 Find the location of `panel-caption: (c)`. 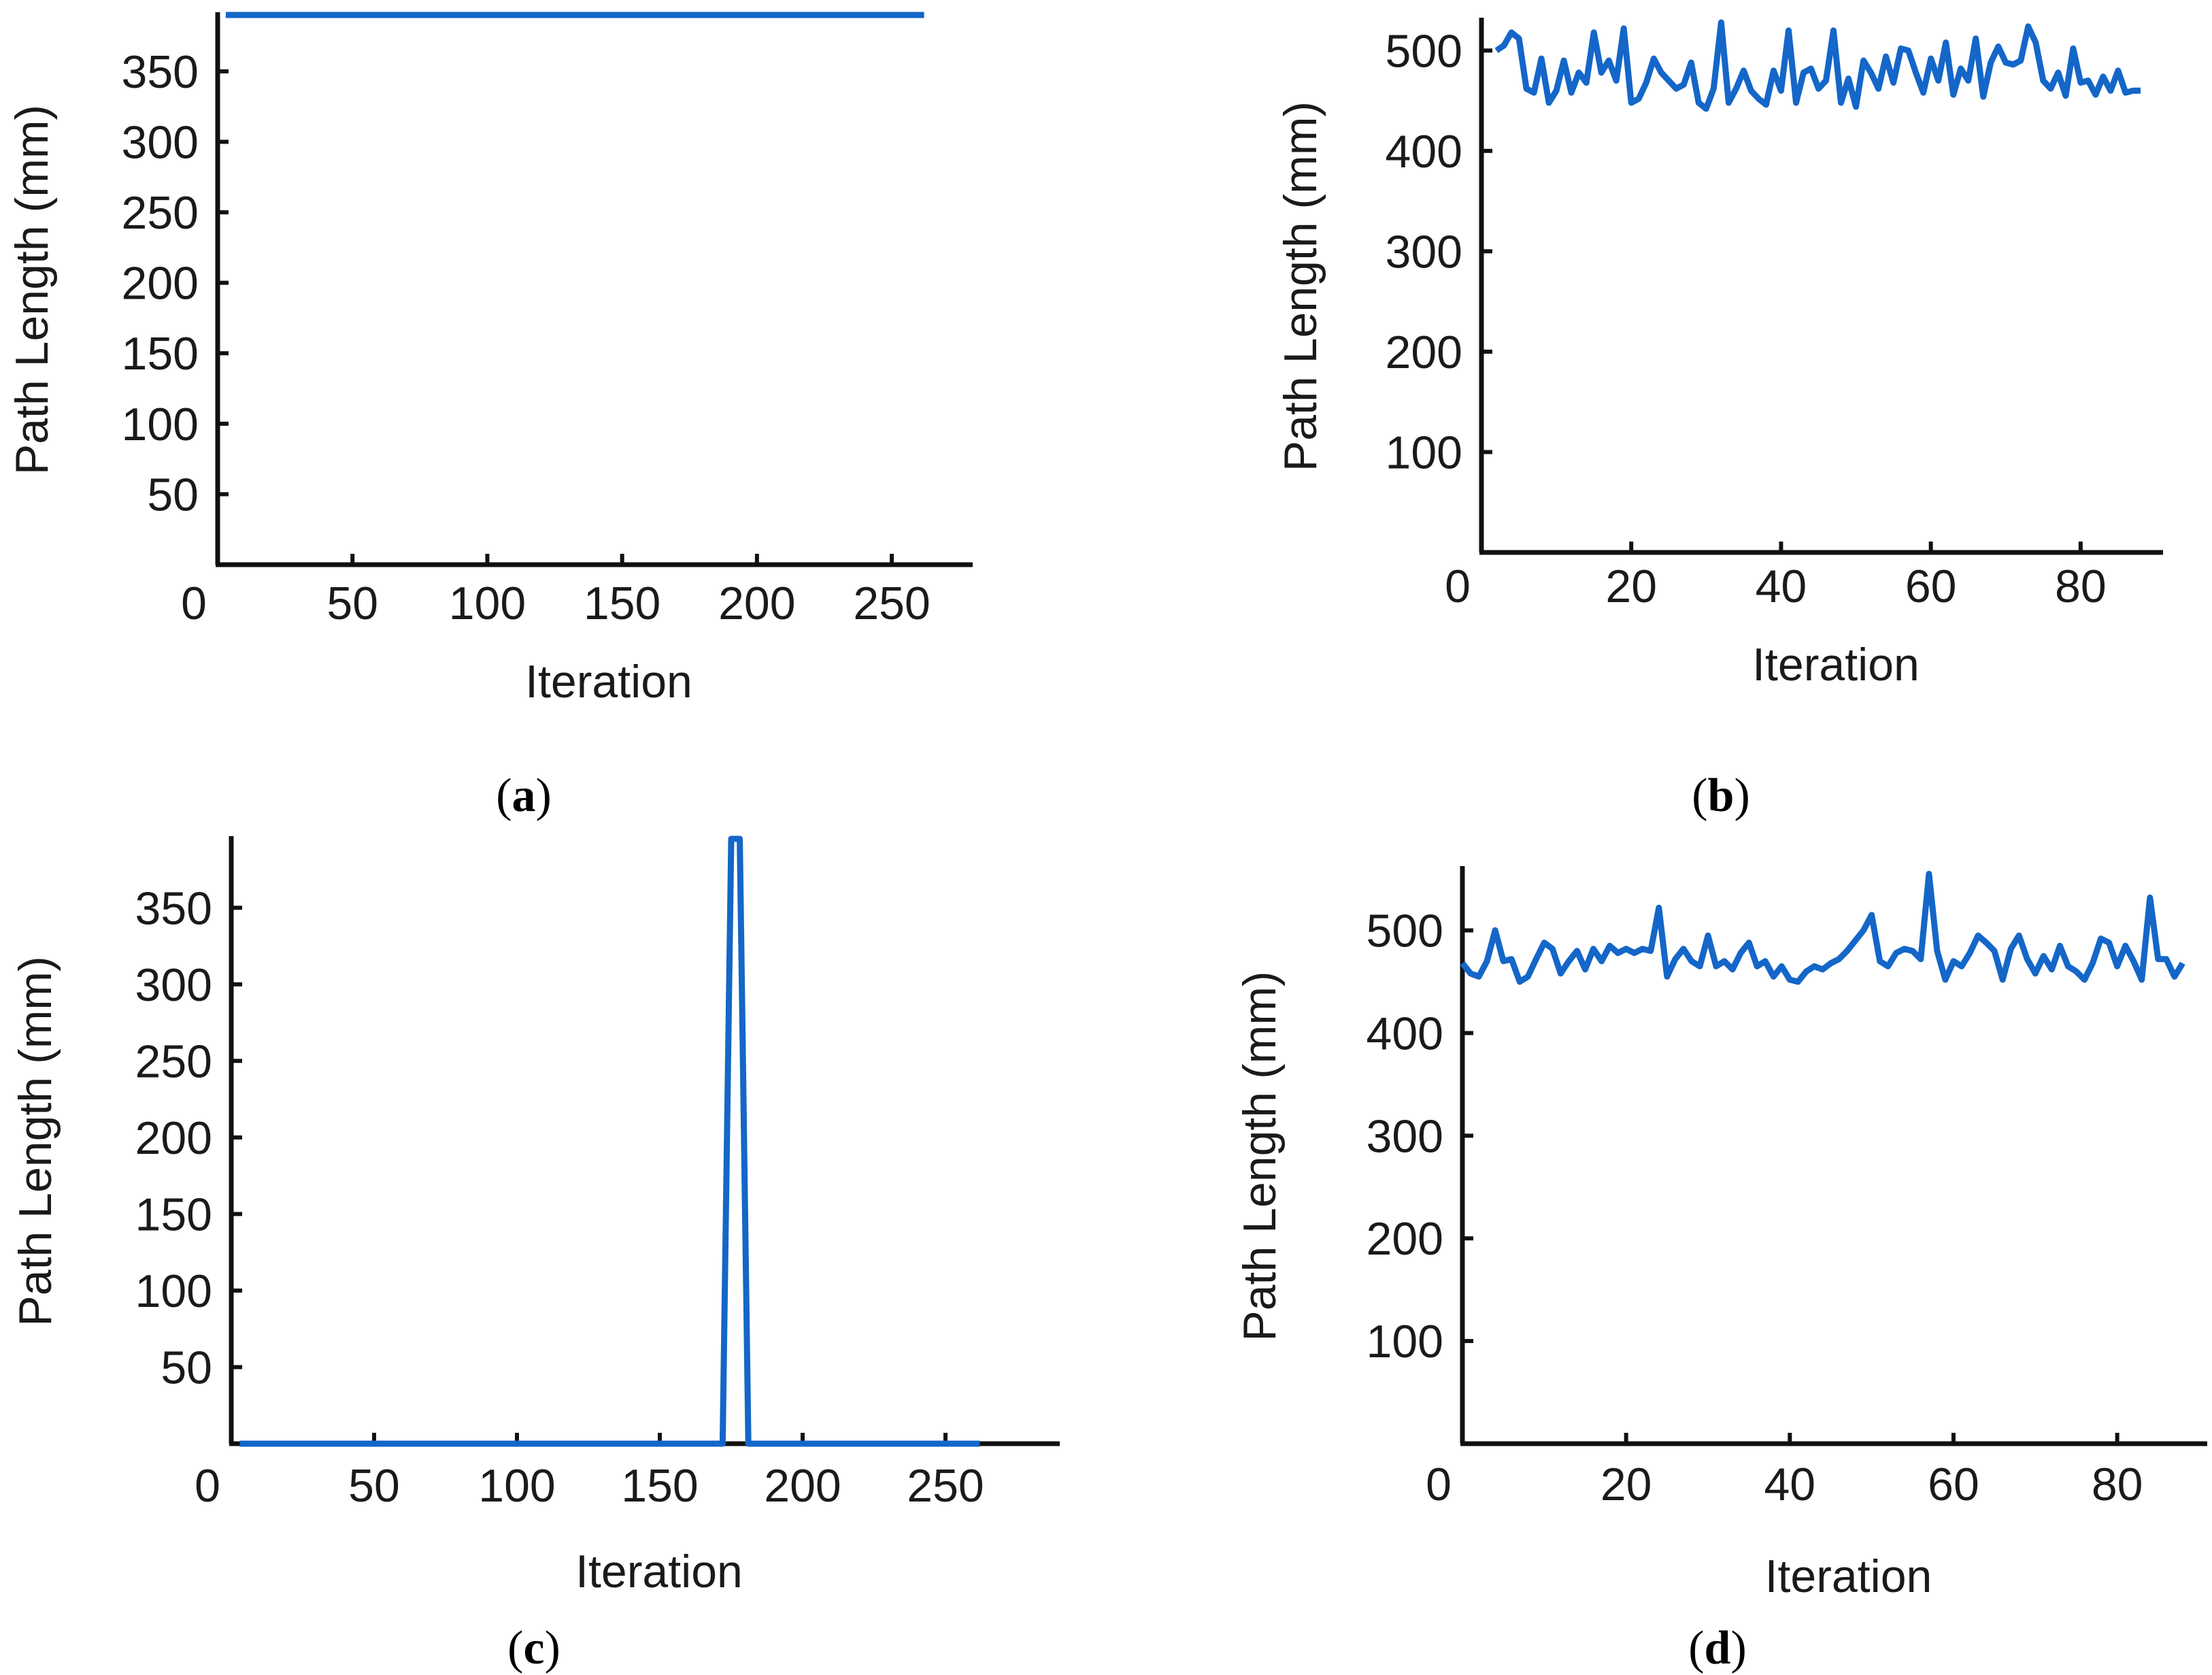

panel-caption: (c) is located at coordinates (533, 1648).